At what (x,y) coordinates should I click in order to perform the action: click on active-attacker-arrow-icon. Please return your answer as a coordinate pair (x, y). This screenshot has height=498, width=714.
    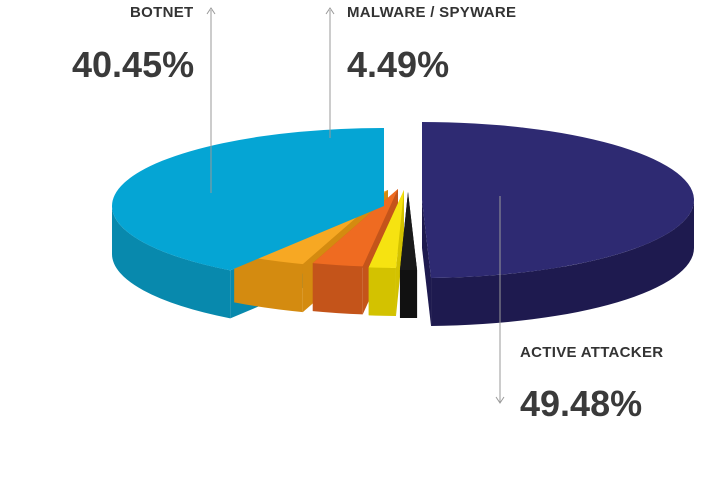
    Looking at the image, I should click on (500, 400).